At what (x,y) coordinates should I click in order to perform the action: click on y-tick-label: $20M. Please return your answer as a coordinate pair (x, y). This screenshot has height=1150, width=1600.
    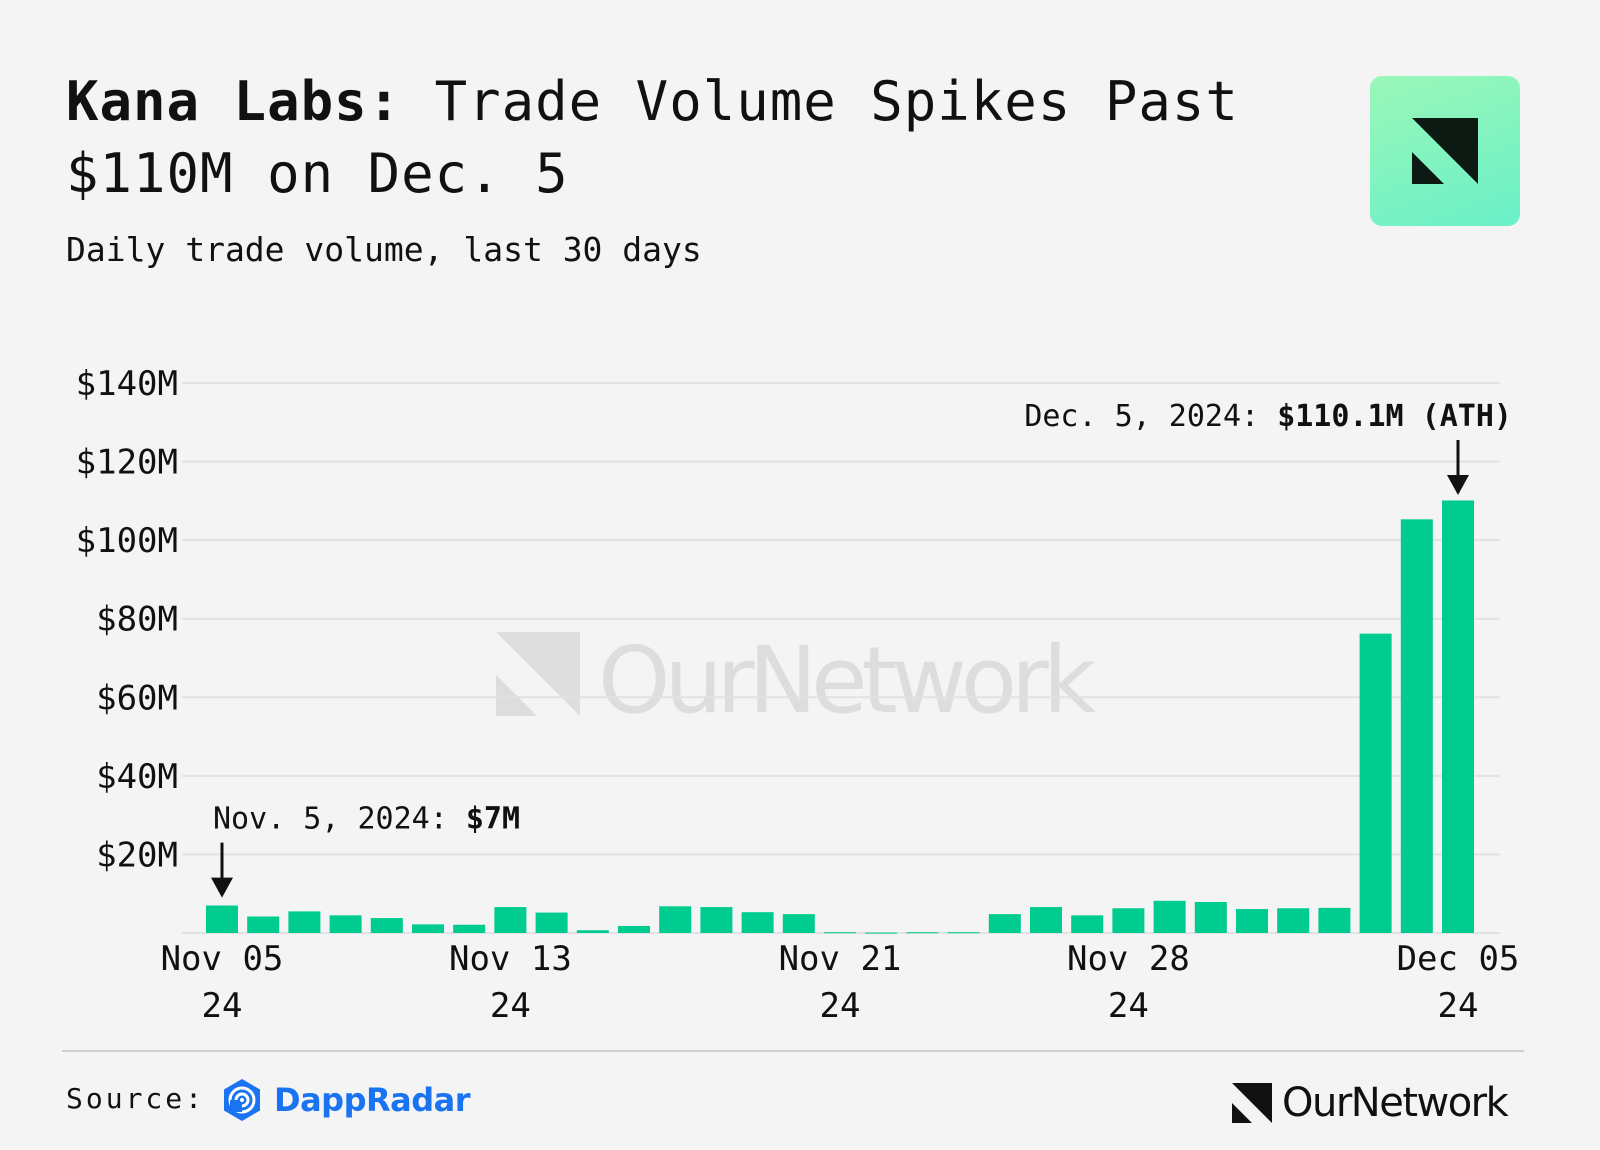
    Looking at the image, I should click on (137, 855).